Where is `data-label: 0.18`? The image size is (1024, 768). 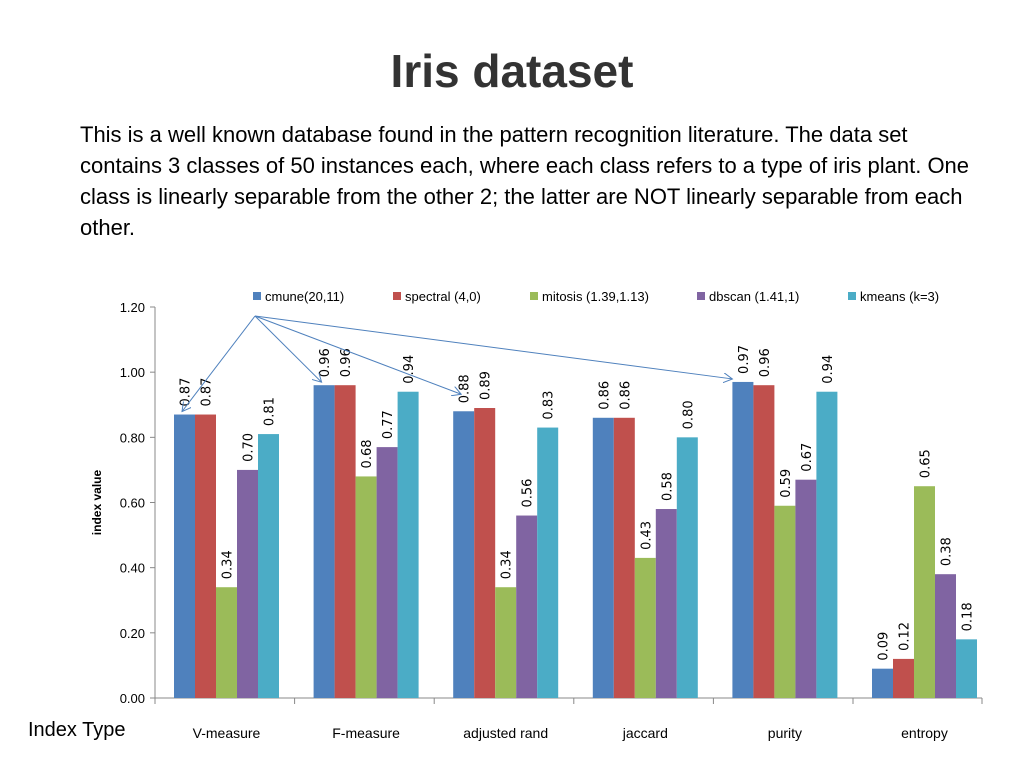 data-label: 0.18 is located at coordinates (968, 616).